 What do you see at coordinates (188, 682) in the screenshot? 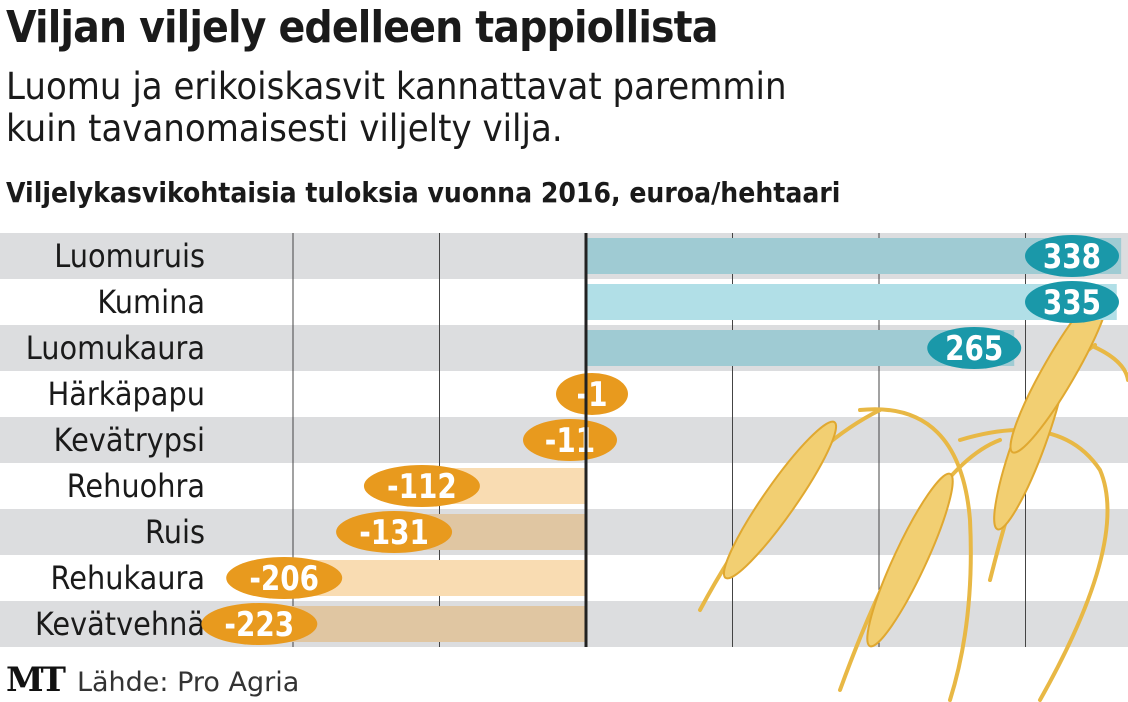
I see `source-text: Lähde: Pro Agria` at bounding box center [188, 682].